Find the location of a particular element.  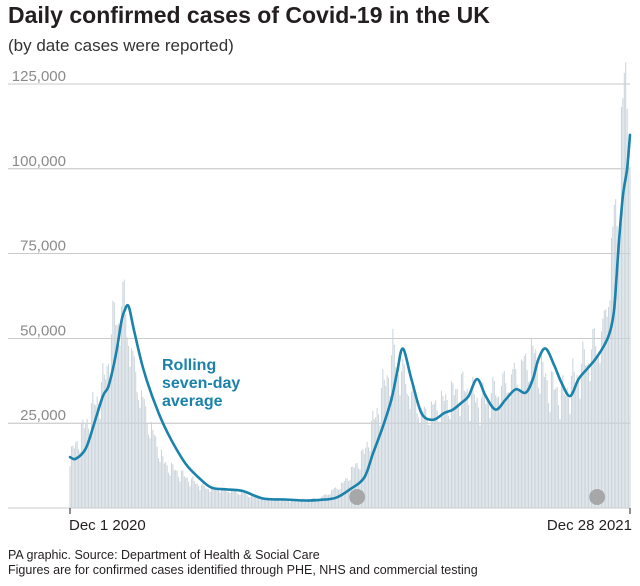

x-axis-labels: Dec 1 2020 Dec 28 2021 is located at coordinates (350, 521).